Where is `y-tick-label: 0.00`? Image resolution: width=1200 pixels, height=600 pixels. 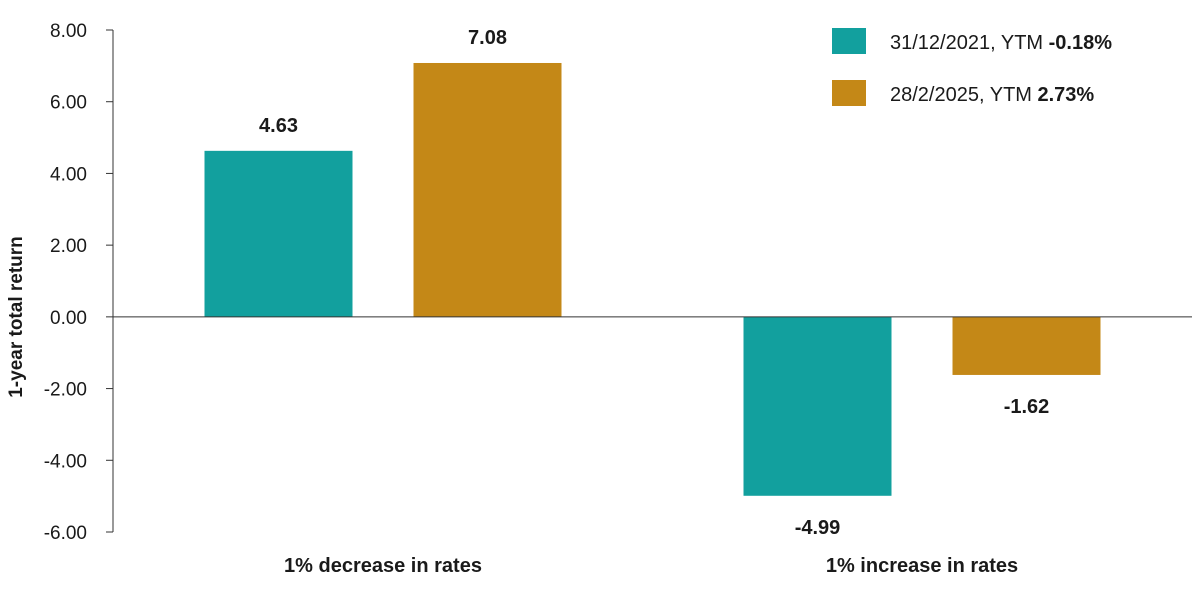
y-tick-label: 0.00 is located at coordinates (68, 318).